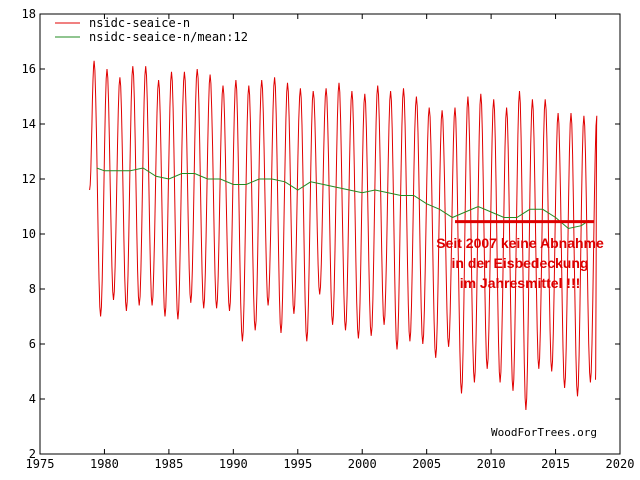 The width and height of the screenshot is (640, 480). What do you see at coordinates (139, 23) in the screenshot?
I see `legend-label-raw: nsidc-seaice-n` at bounding box center [139, 23].